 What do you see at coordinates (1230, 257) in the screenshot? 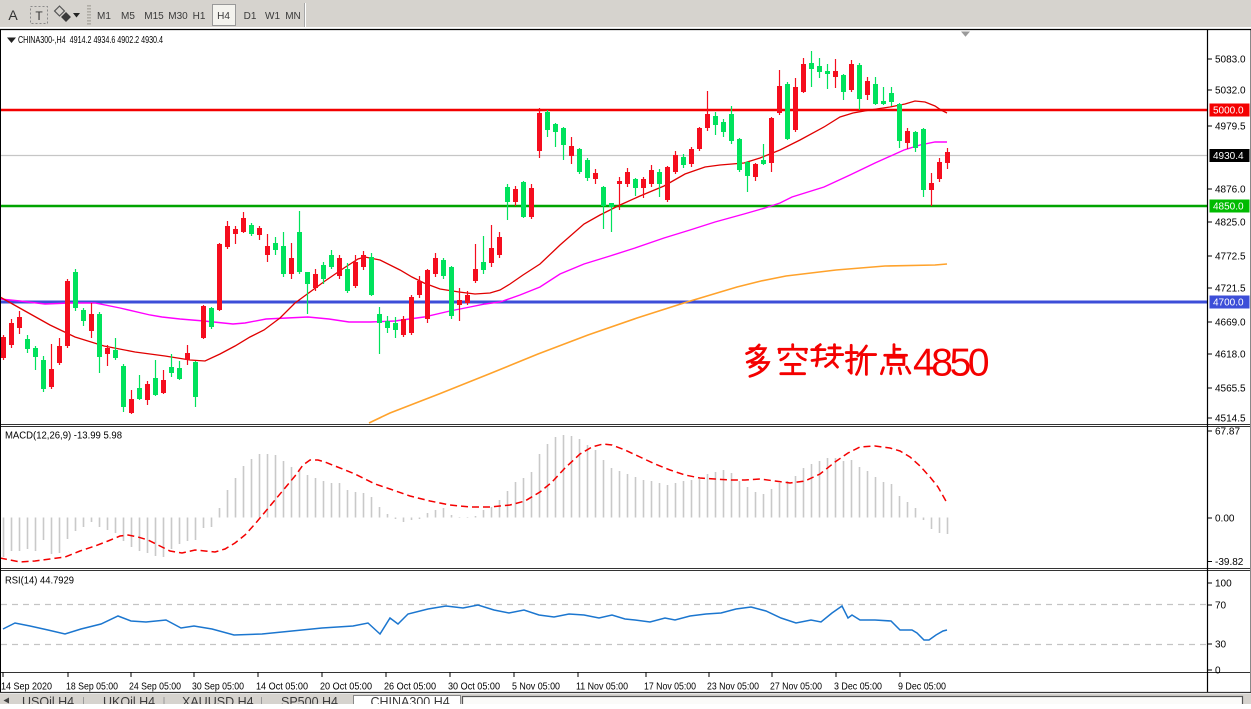
I see `svg-text: 4772.5` at bounding box center [1230, 257].